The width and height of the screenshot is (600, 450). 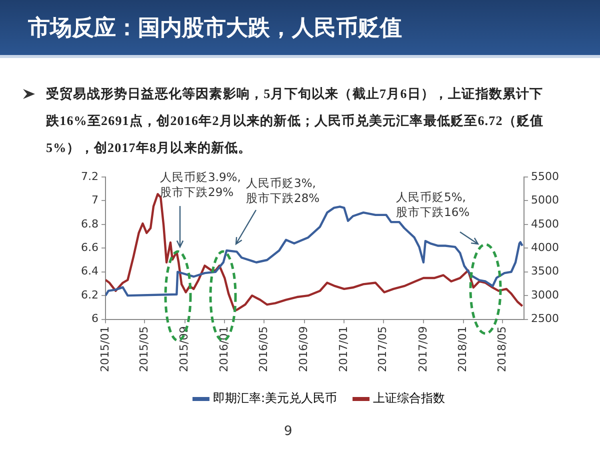 What do you see at coordinates (283, 191) in the screenshot?
I see `annotation: 人民币贬3%, 股市下跌28%` at bounding box center [283, 191].